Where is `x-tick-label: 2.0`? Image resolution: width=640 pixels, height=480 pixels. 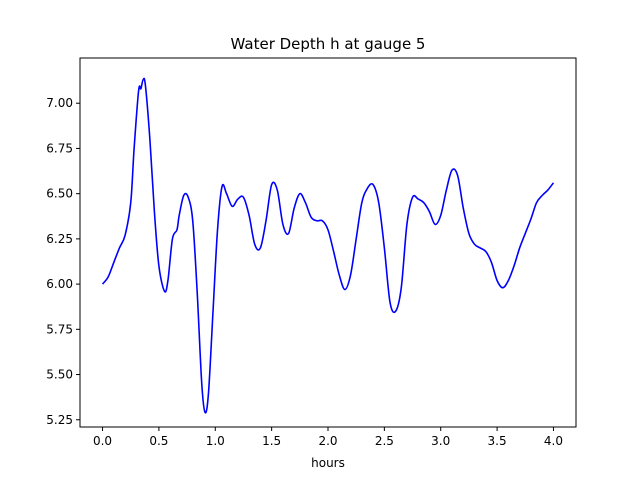
x-tick-label: 2.0 is located at coordinates (327, 441).